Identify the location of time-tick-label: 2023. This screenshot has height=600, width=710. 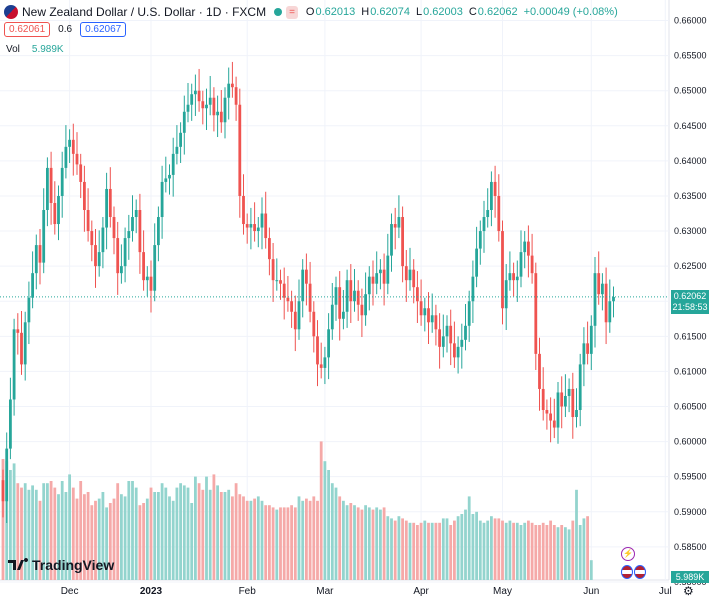
(151, 591).